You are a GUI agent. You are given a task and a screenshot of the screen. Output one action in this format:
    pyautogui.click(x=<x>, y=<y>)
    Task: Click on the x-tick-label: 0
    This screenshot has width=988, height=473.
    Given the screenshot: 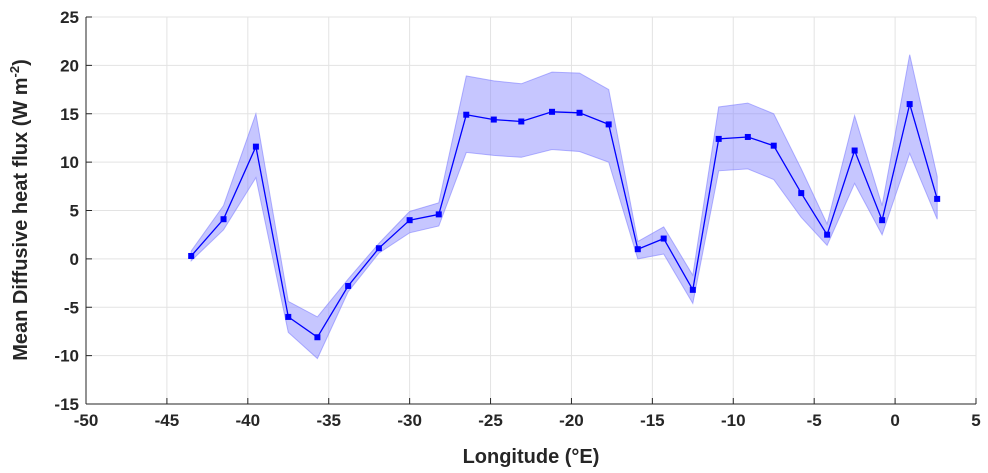 What is the action you would take?
    pyautogui.click(x=894, y=420)
    